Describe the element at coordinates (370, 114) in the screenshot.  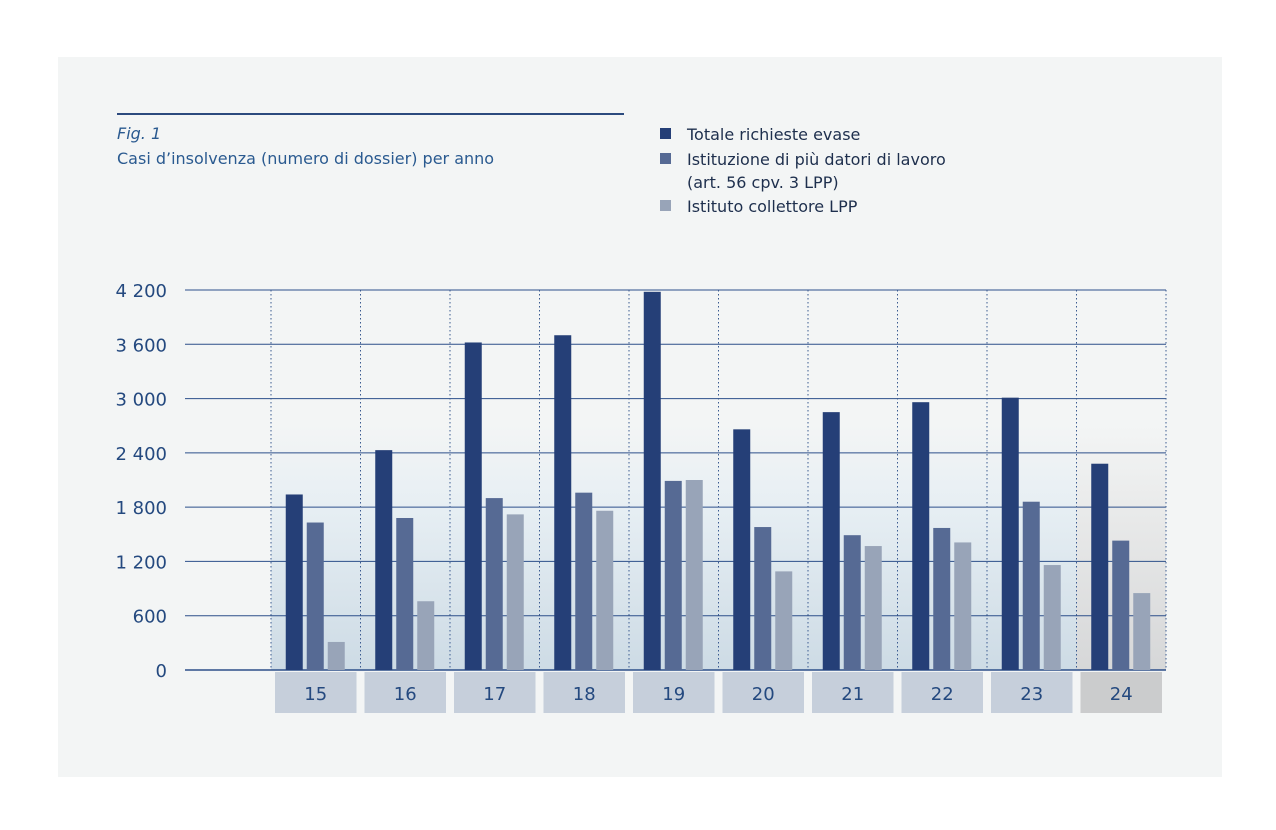
I see `header-rule` at that location.